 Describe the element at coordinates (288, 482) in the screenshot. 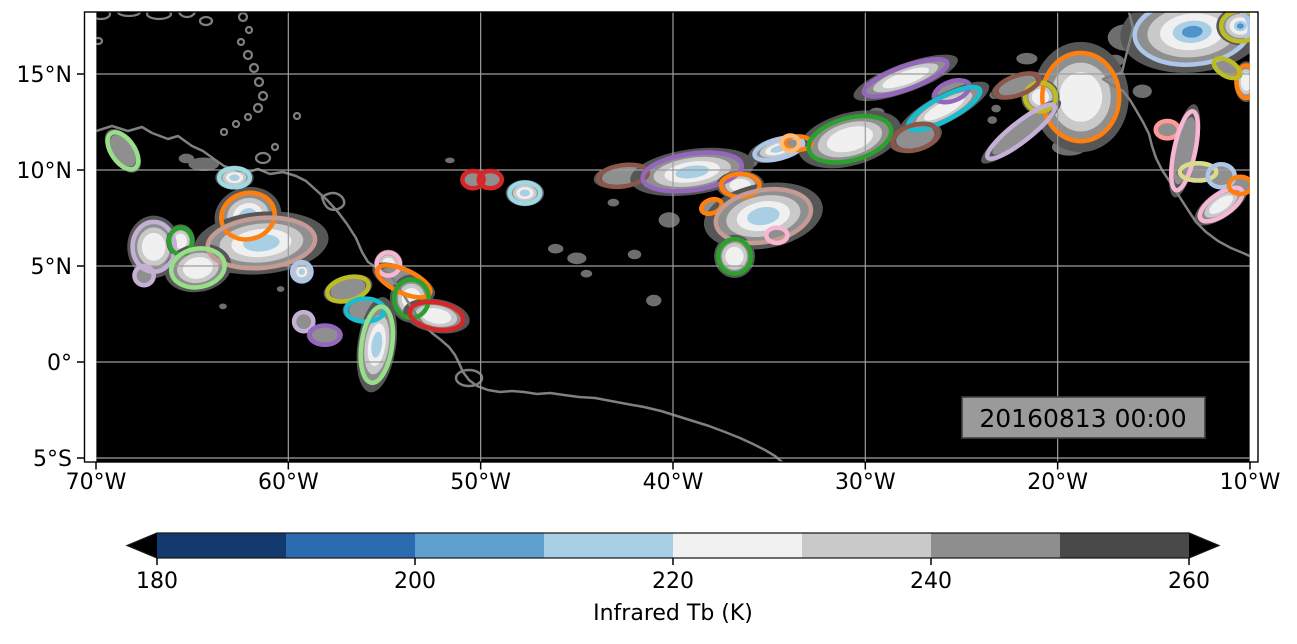

I see `x-tick-label: 60°W` at that location.